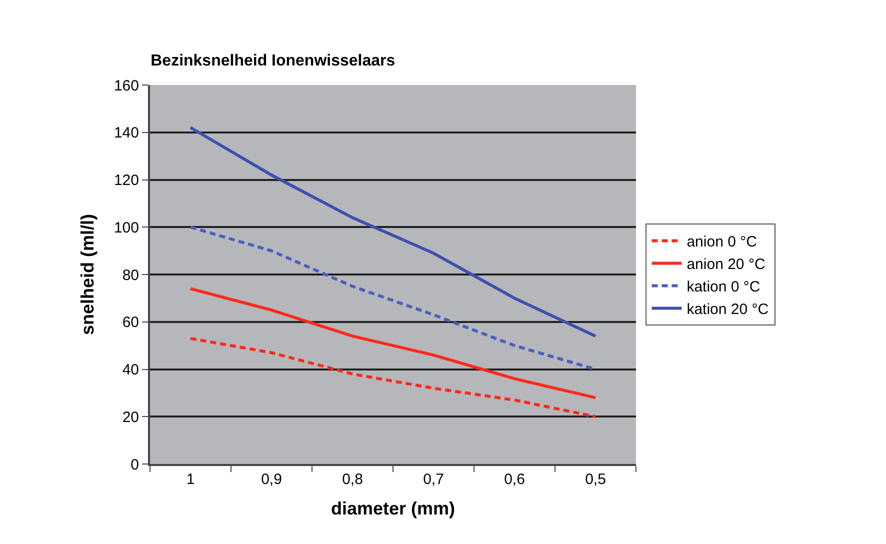  What do you see at coordinates (393, 508) in the screenshot?
I see `x-axis-title: diameter (mm)` at bounding box center [393, 508].